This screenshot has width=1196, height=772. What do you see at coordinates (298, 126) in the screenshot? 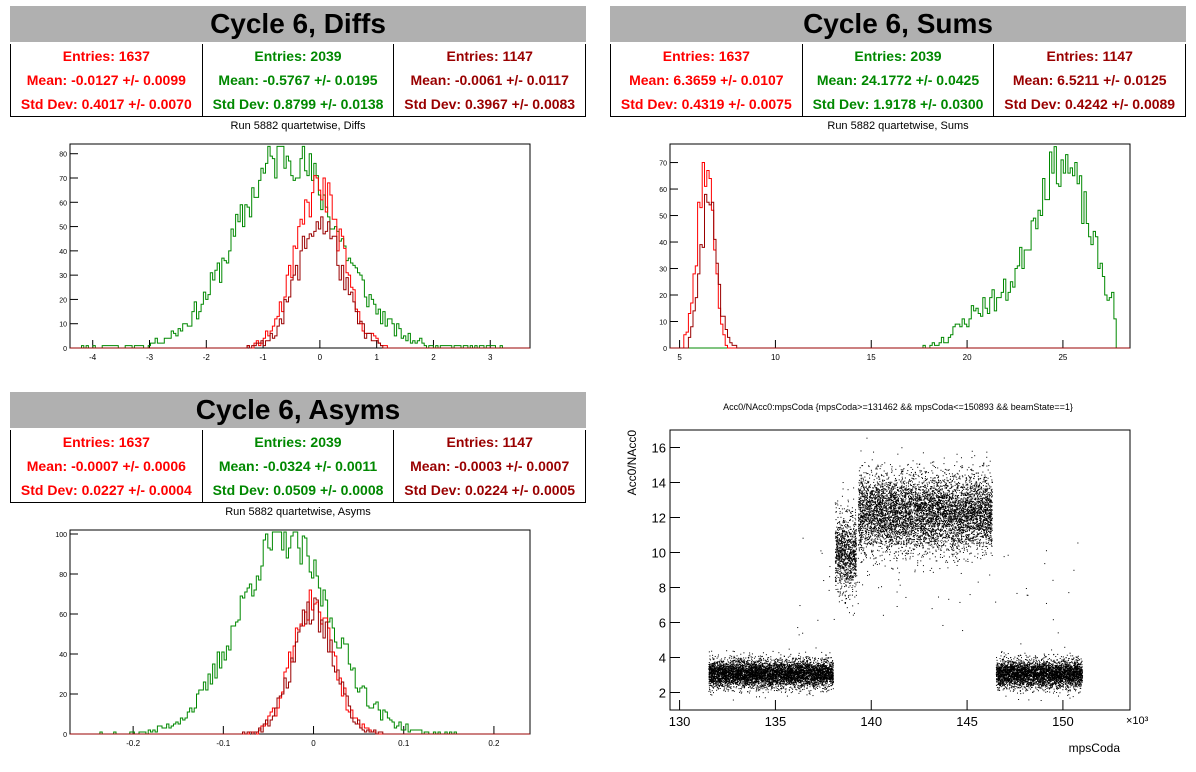
I see `diffs-subtitle: Run 5882 quartetwise, Diffs` at bounding box center [298, 126].